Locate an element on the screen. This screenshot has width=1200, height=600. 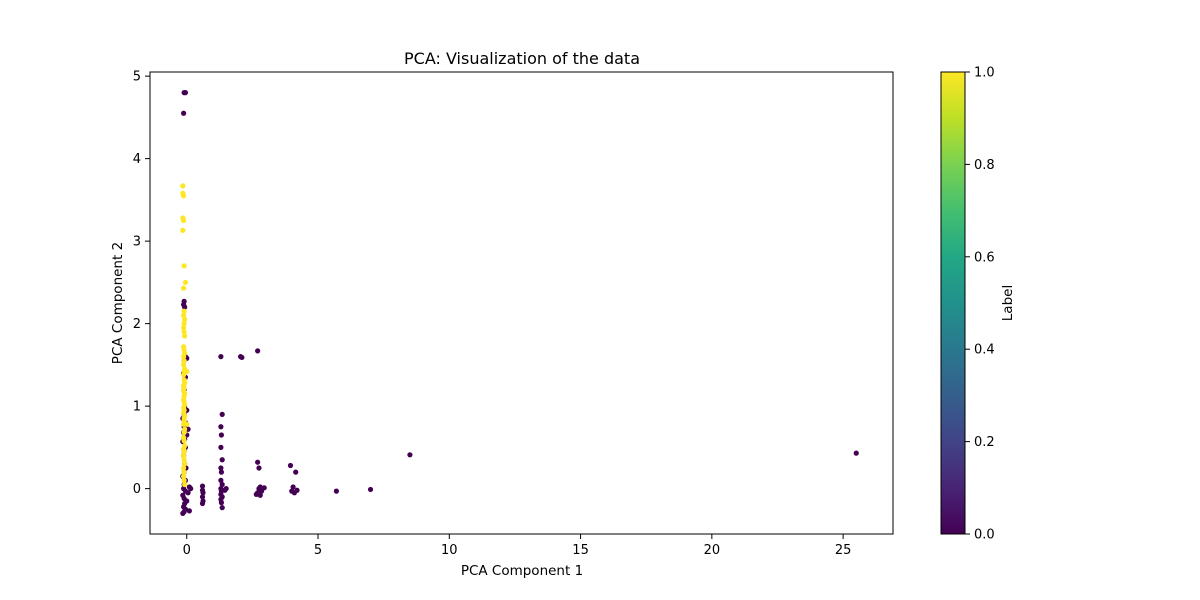
y-axis-ticks: 0 1 2 3 4 5 is located at coordinates (141, 283).